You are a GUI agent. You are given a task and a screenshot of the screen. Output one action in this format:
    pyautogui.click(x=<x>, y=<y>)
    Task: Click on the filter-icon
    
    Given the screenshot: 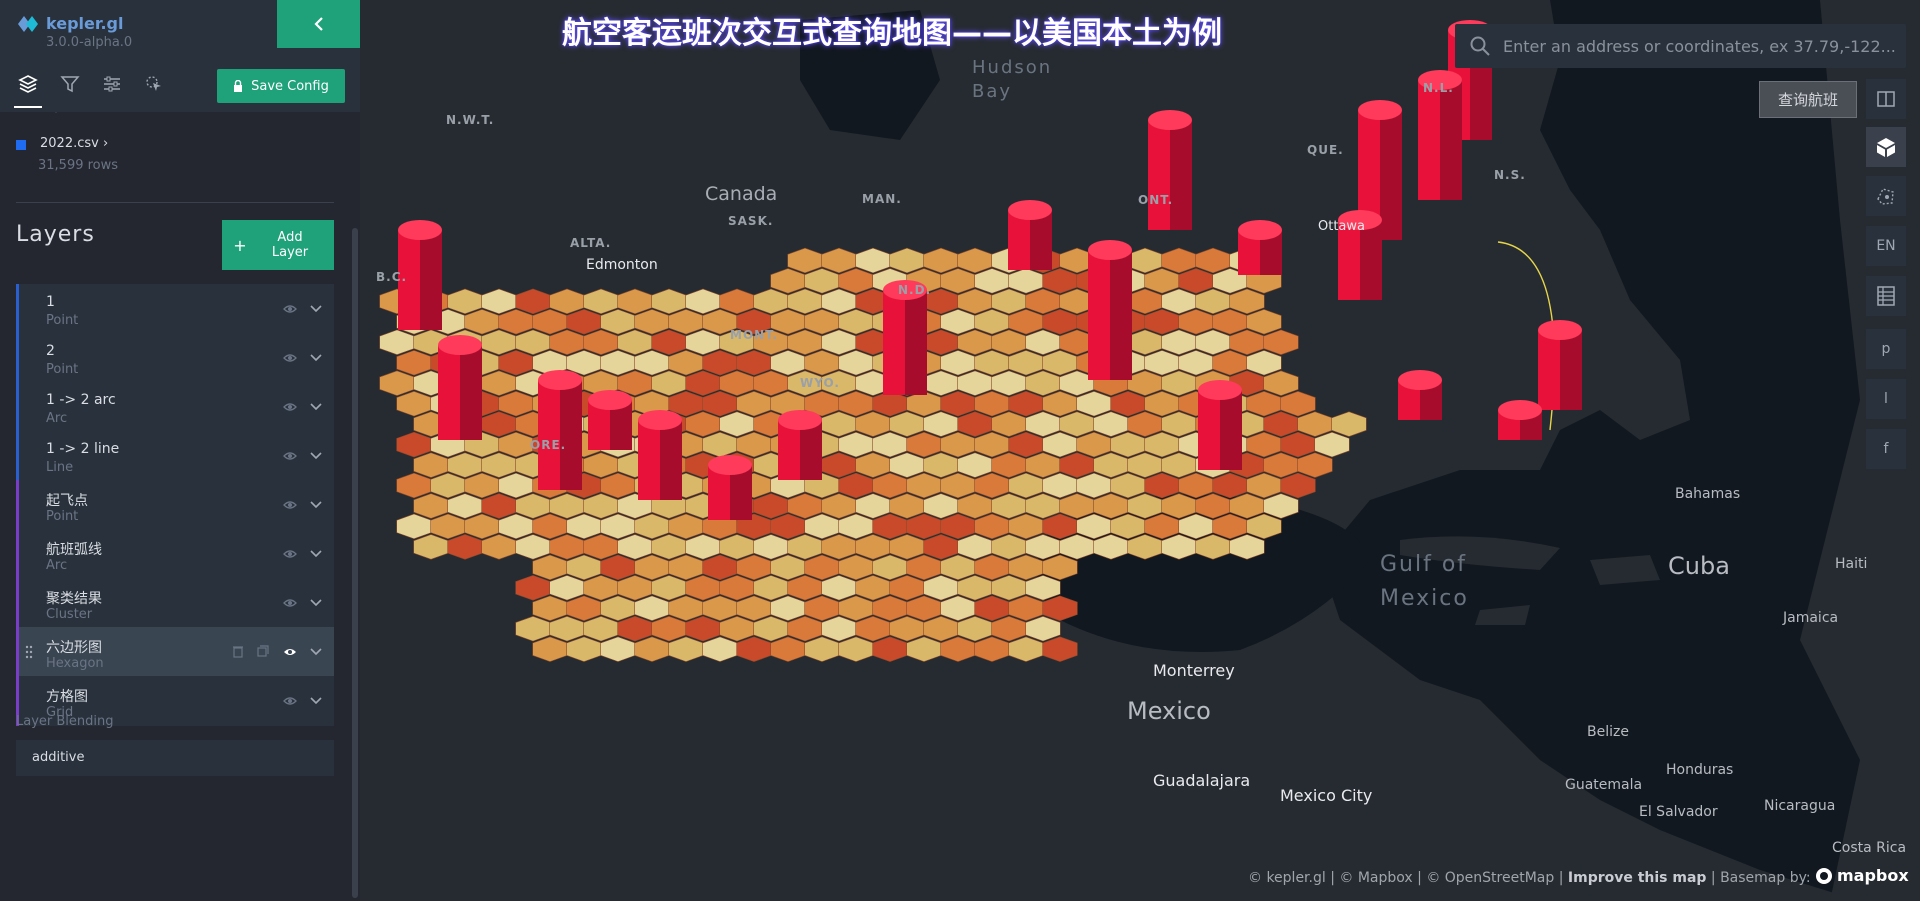 What is the action you would take?
    pyautogui.click(x=70, y=84)
    